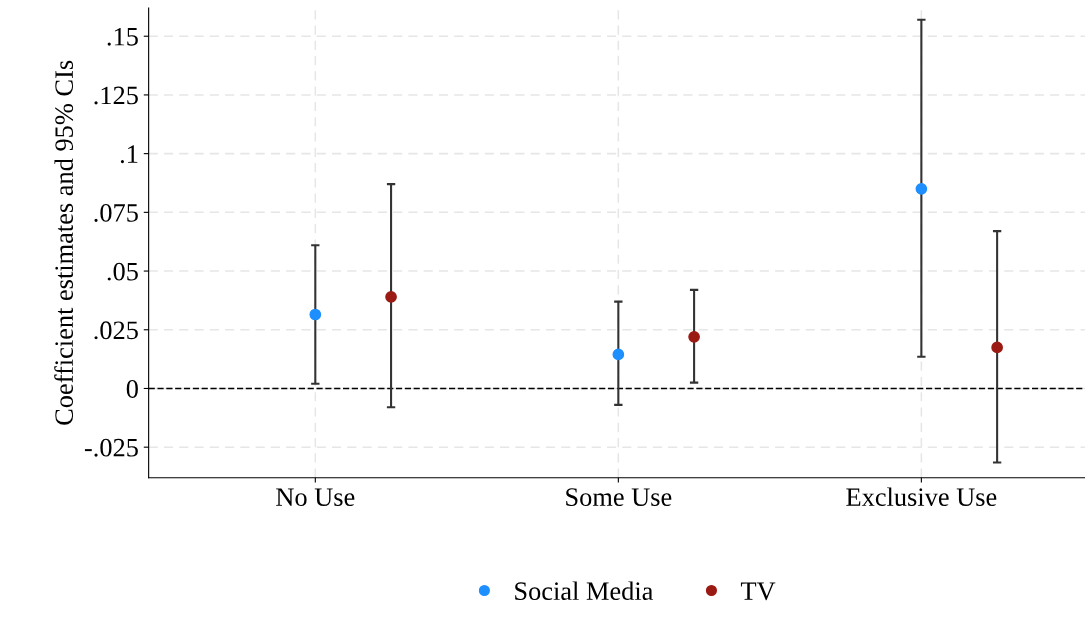 The width and height of the screenshot is (1085, 618). I want to click on x-tick-label: No Use, so click(315, 497).